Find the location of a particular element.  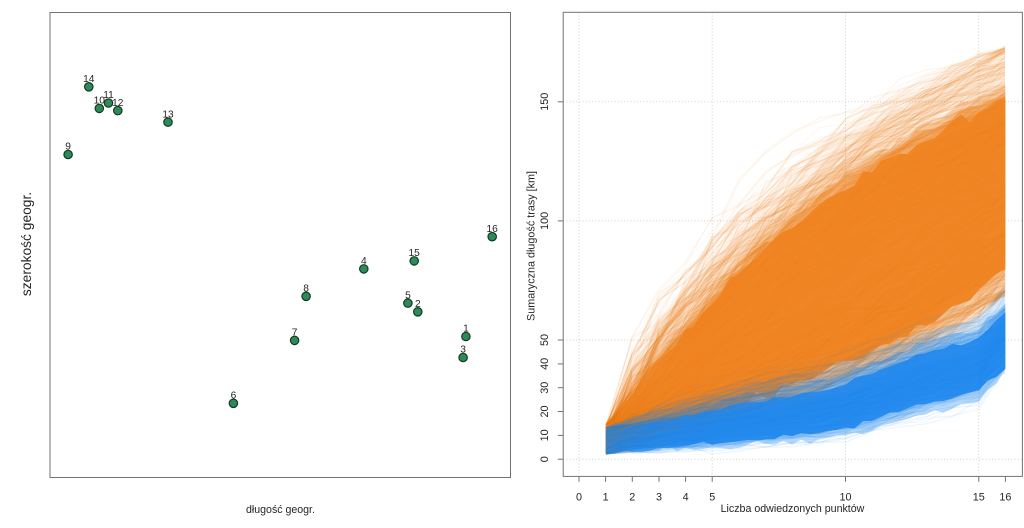

svg-text: Liczba odwiedzonych punktów is located at coordinates (793, 509).